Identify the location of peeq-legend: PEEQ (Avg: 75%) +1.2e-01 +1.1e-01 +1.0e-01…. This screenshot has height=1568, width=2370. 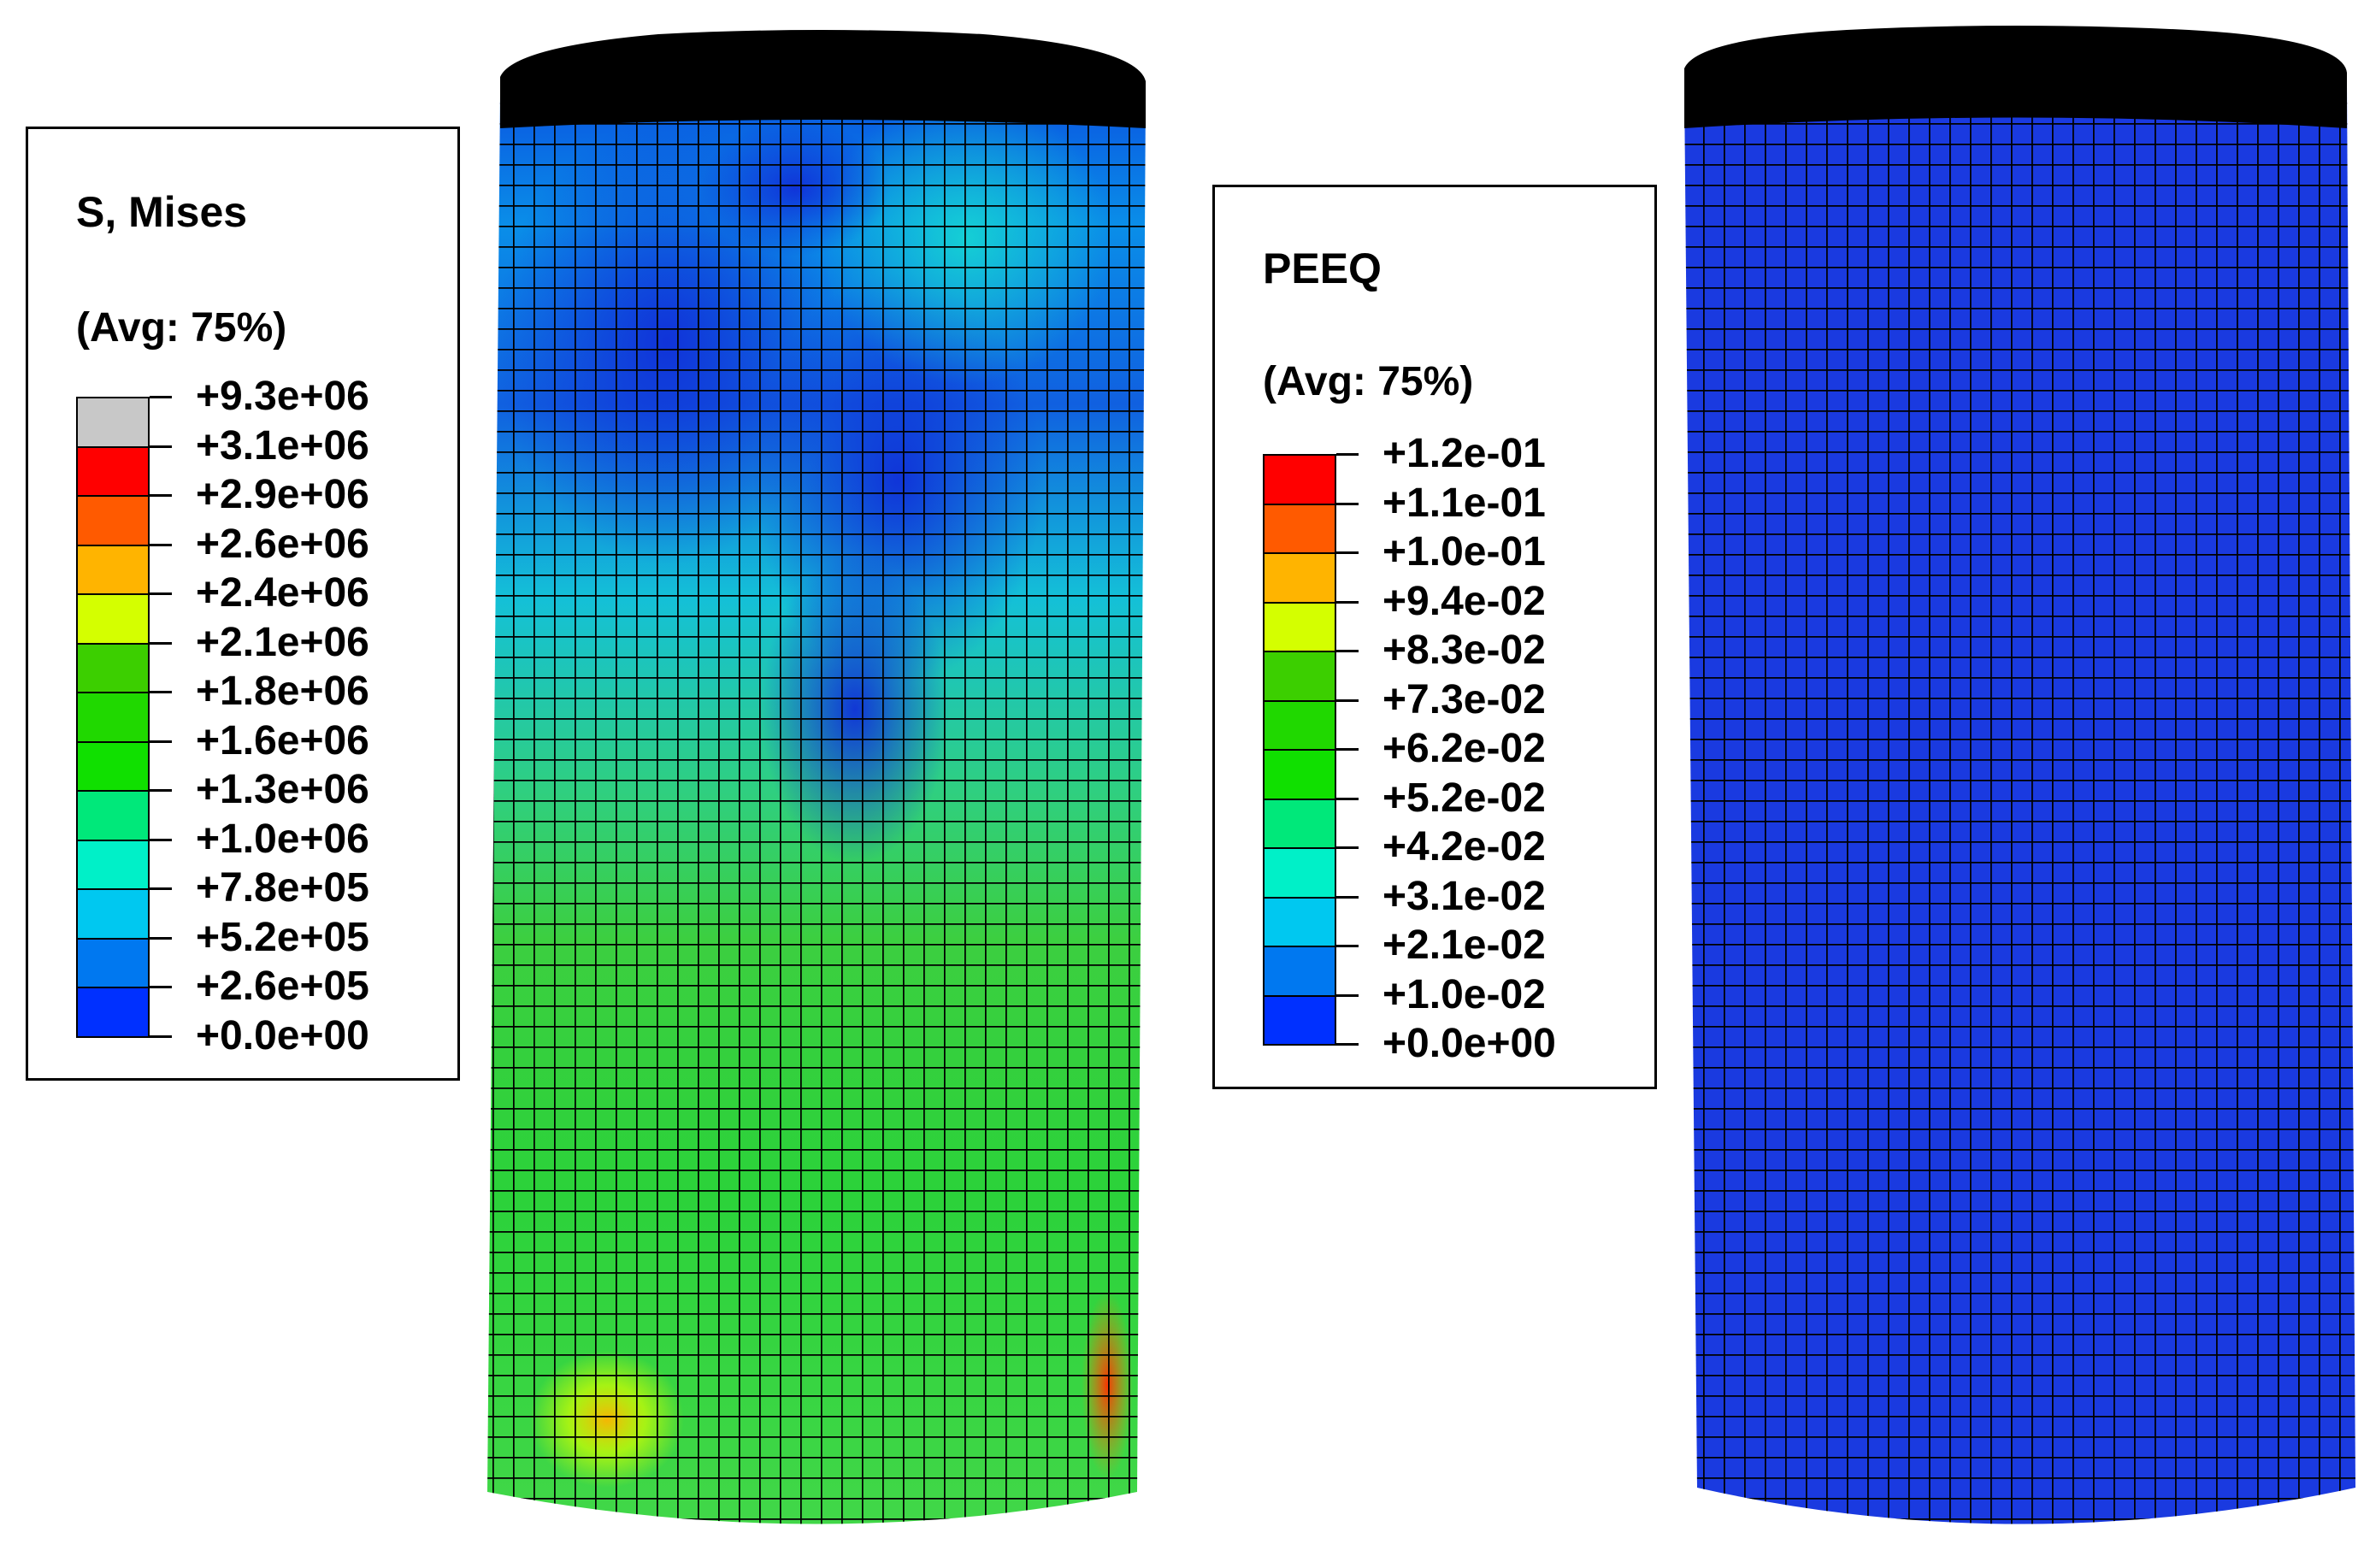
(1434, 637).